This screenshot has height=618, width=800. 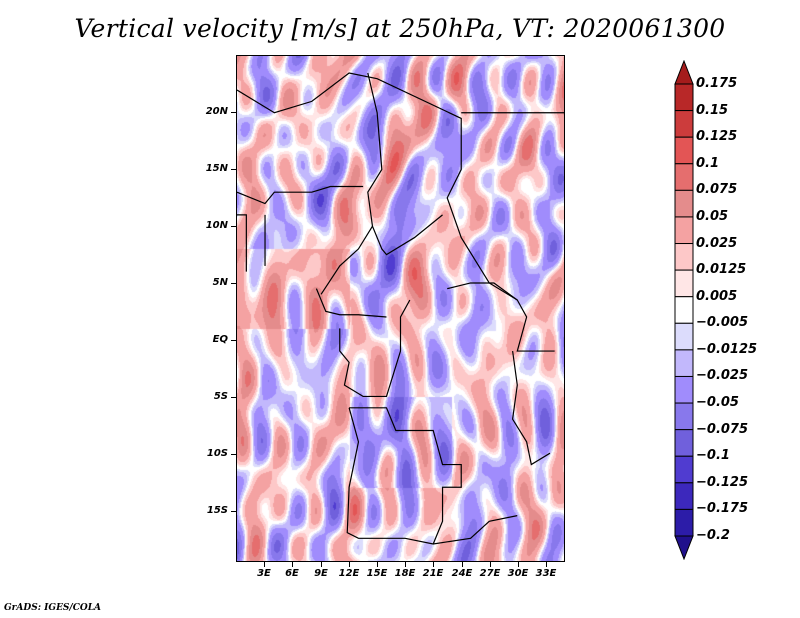 I want to click on colorbar-label: 0.075, so click(x=717, y=189).